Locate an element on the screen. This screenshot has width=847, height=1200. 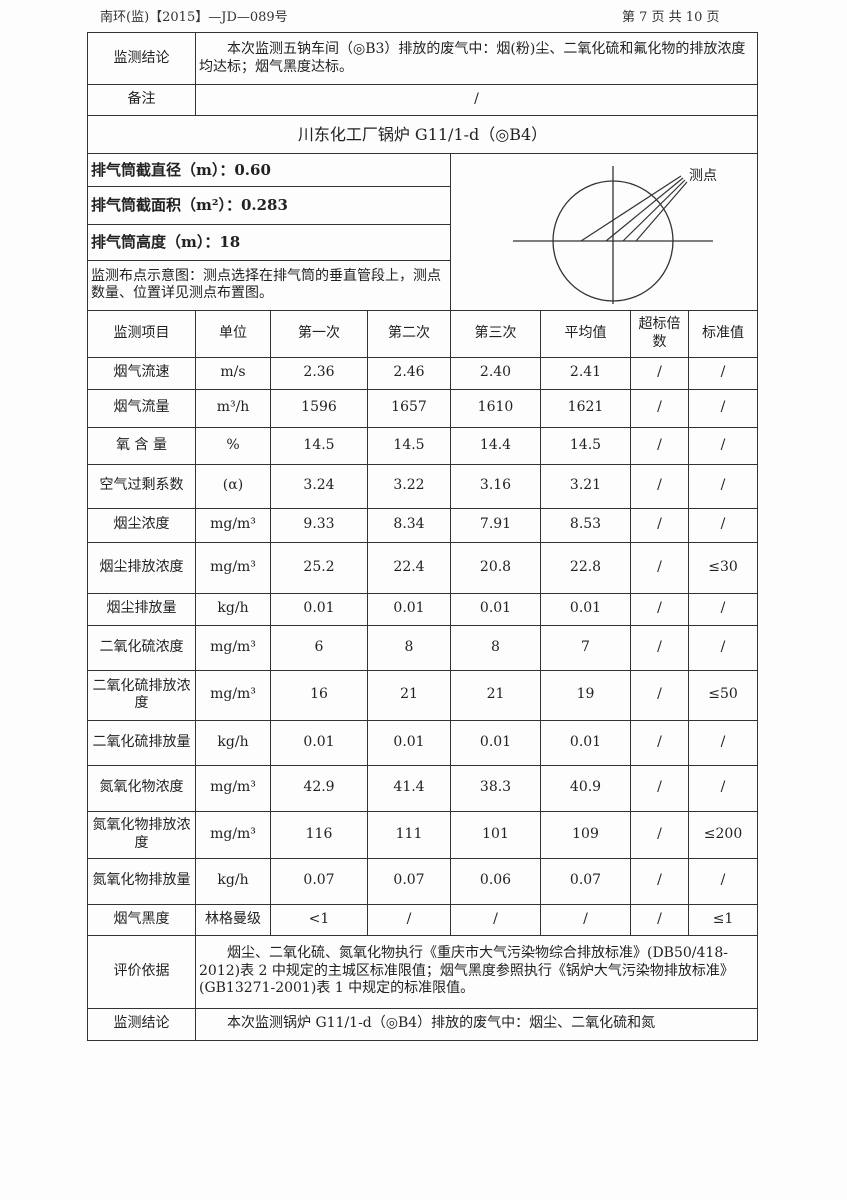
cell: 7.91 is located at coordinates (495, 525).